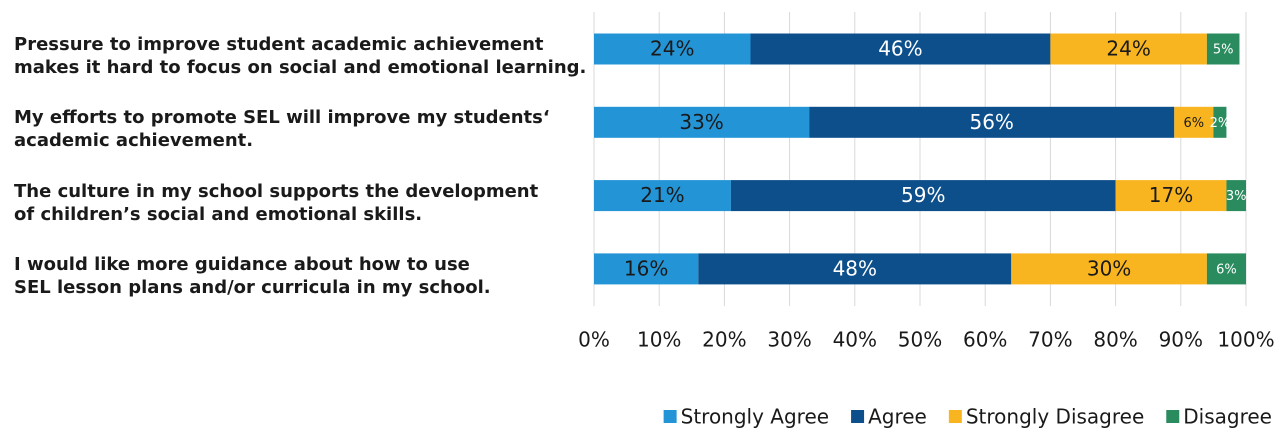 The height and width of the screenshot is (429, 1281). I want to click on value-label: 5%, so click(1223, 50).